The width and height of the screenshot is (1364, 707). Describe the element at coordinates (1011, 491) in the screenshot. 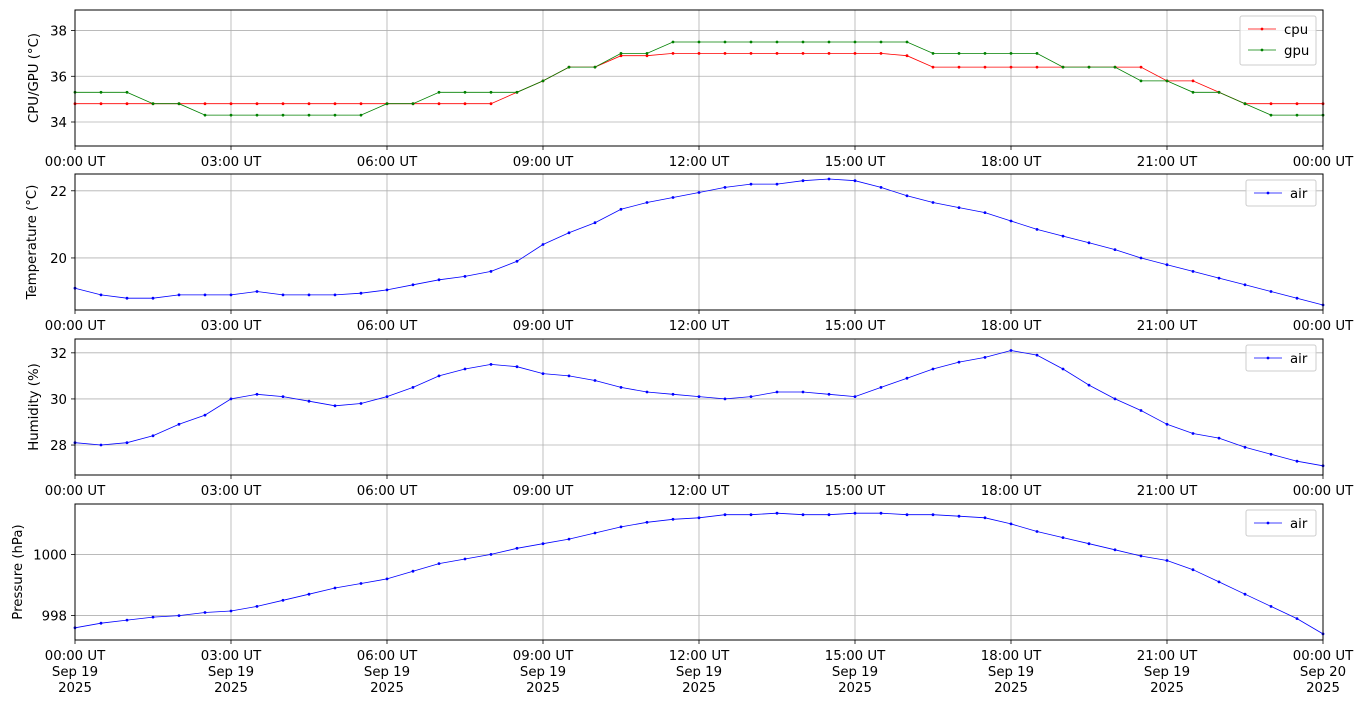

I see `x-tick-label: 18:00 UT` at that location.